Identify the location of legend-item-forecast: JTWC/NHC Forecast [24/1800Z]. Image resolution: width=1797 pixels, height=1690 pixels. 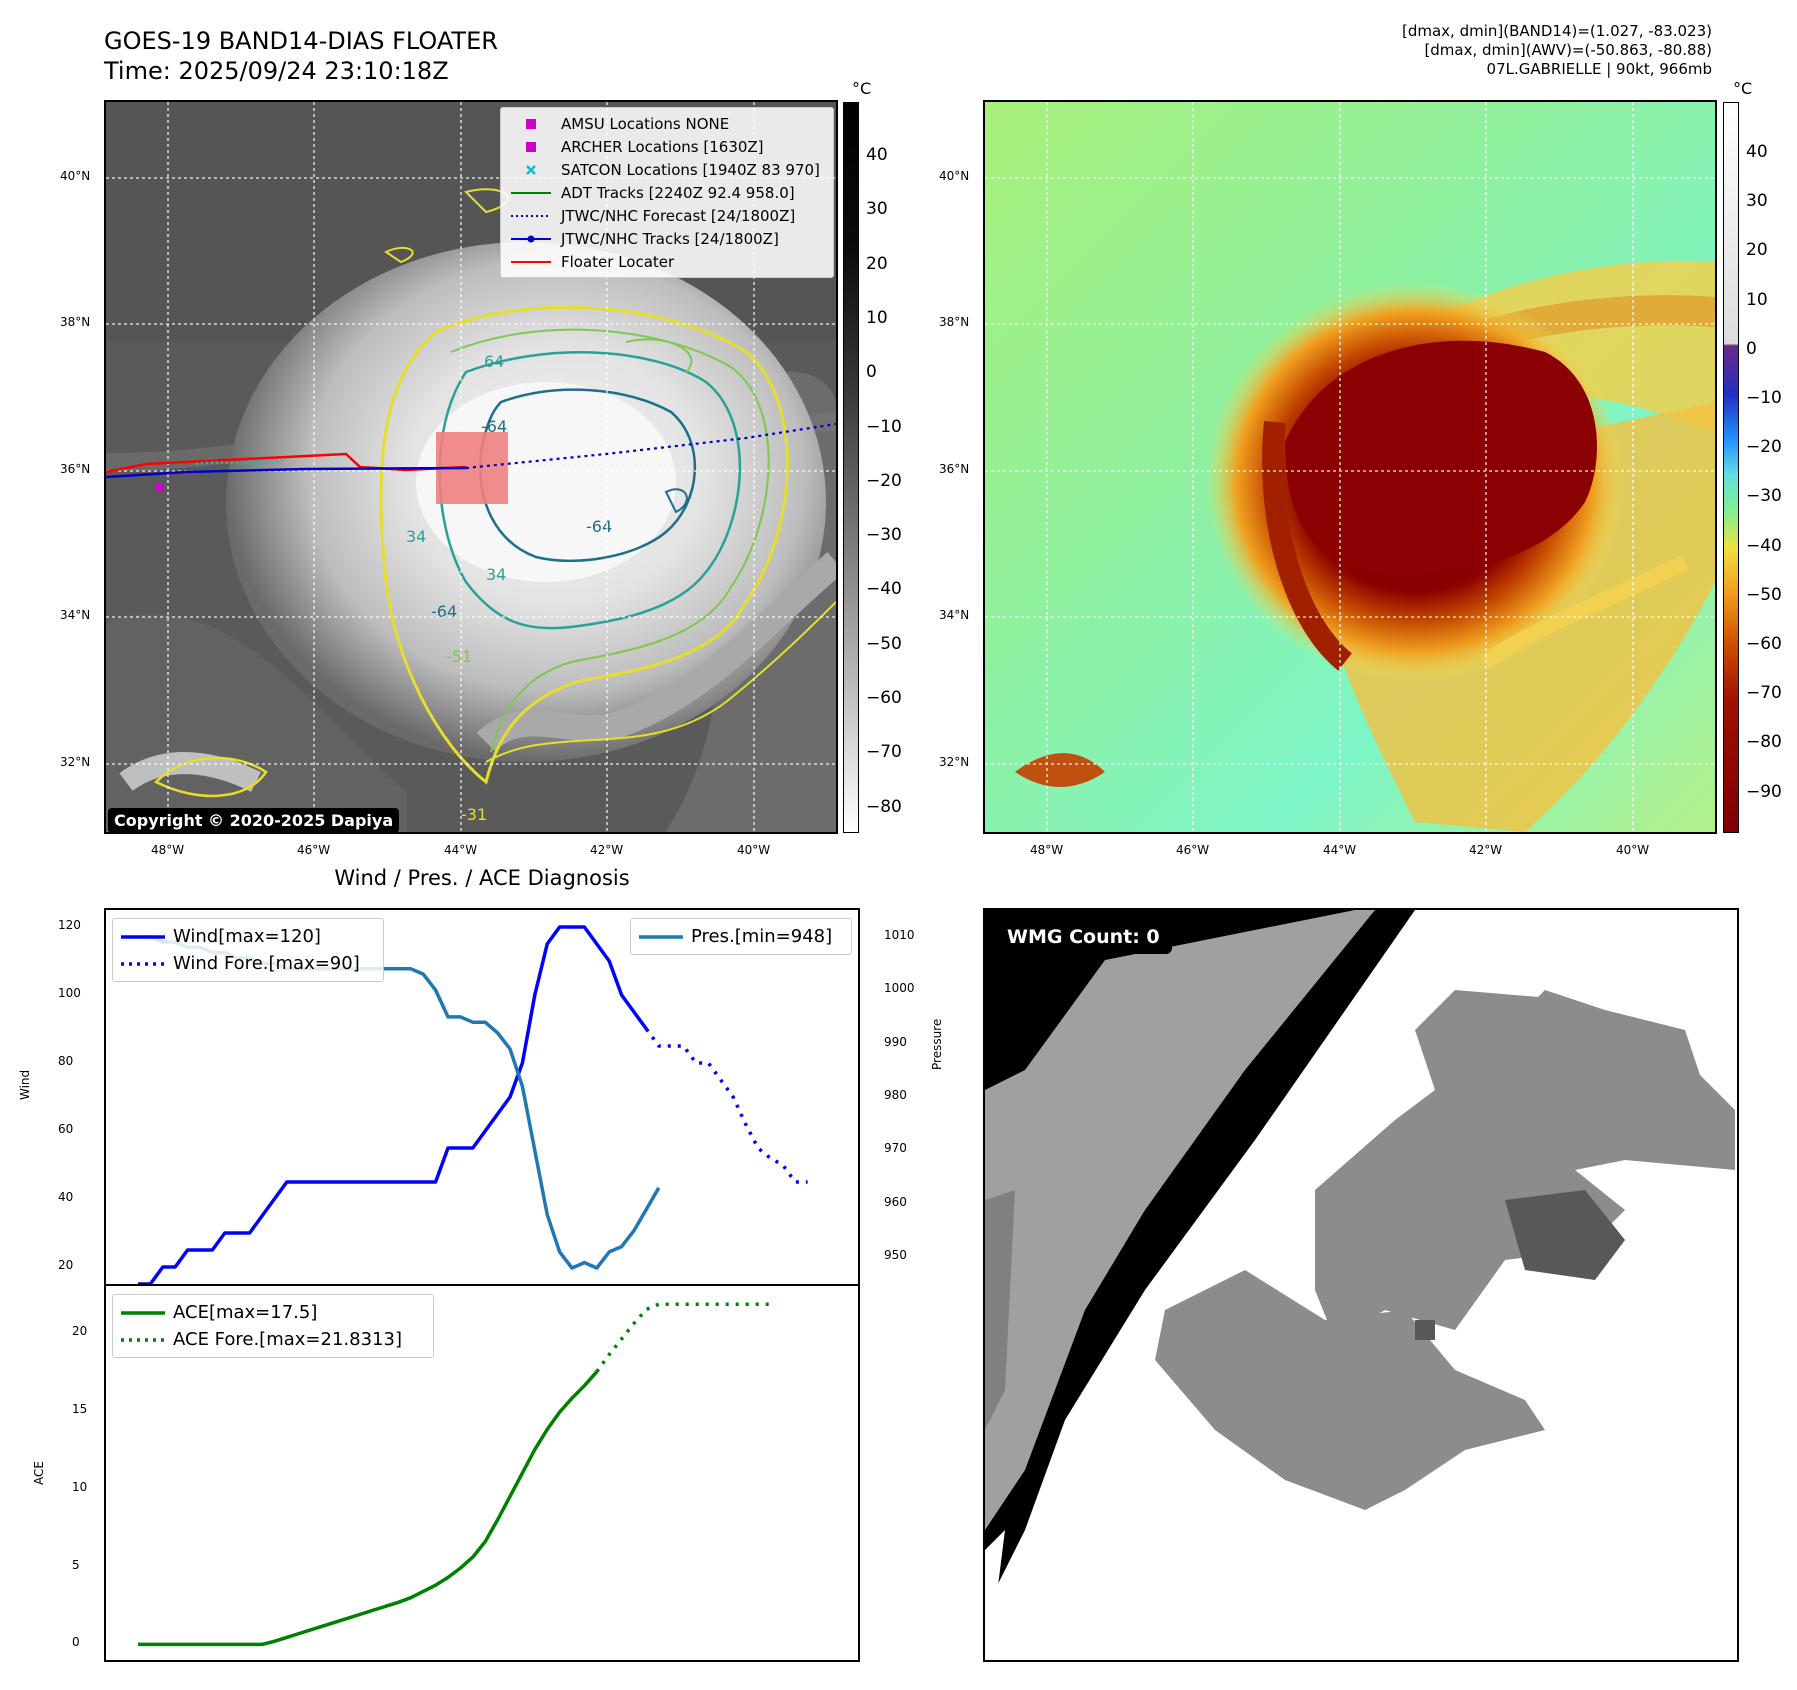
(653, 215).